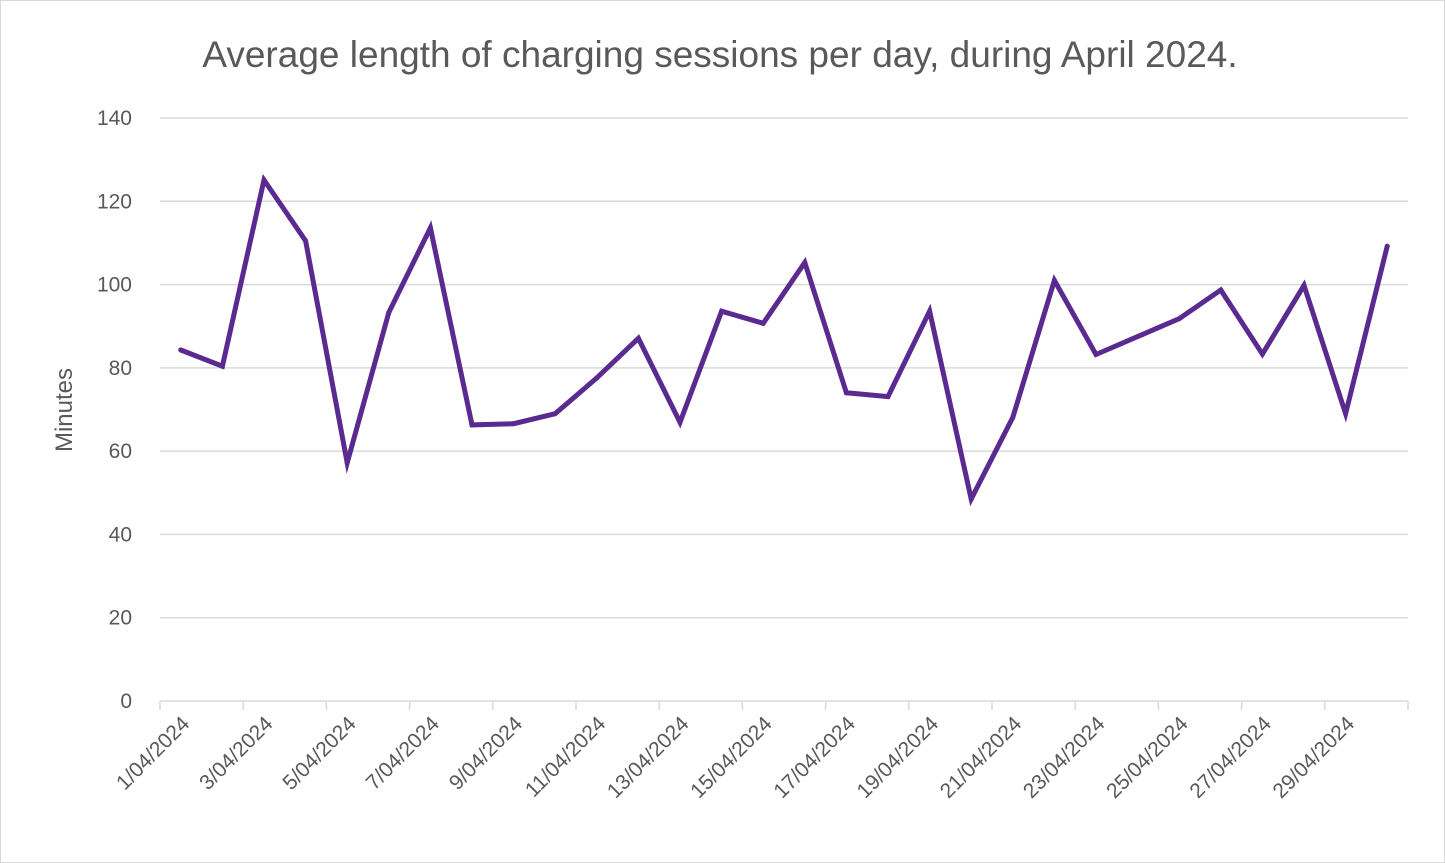  Describe the element at coordinates (120, 534) in the screenshot. I see `y-tick-label: 40` at that location.